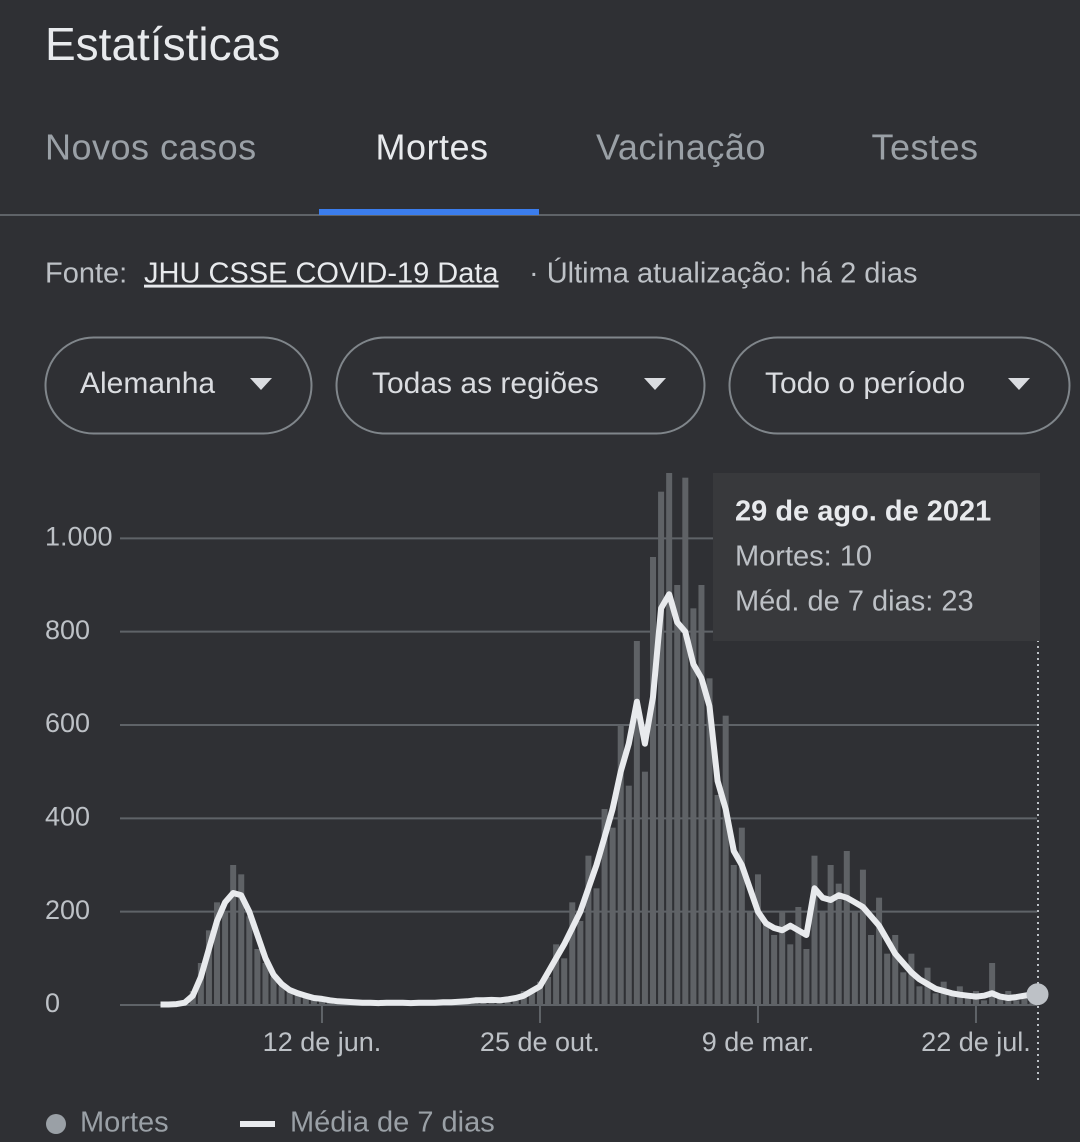  What do you see at coordinates (147, 383) in the screenshot?
I see `chip-label: Alemanha` at bounding box center [147, 383].